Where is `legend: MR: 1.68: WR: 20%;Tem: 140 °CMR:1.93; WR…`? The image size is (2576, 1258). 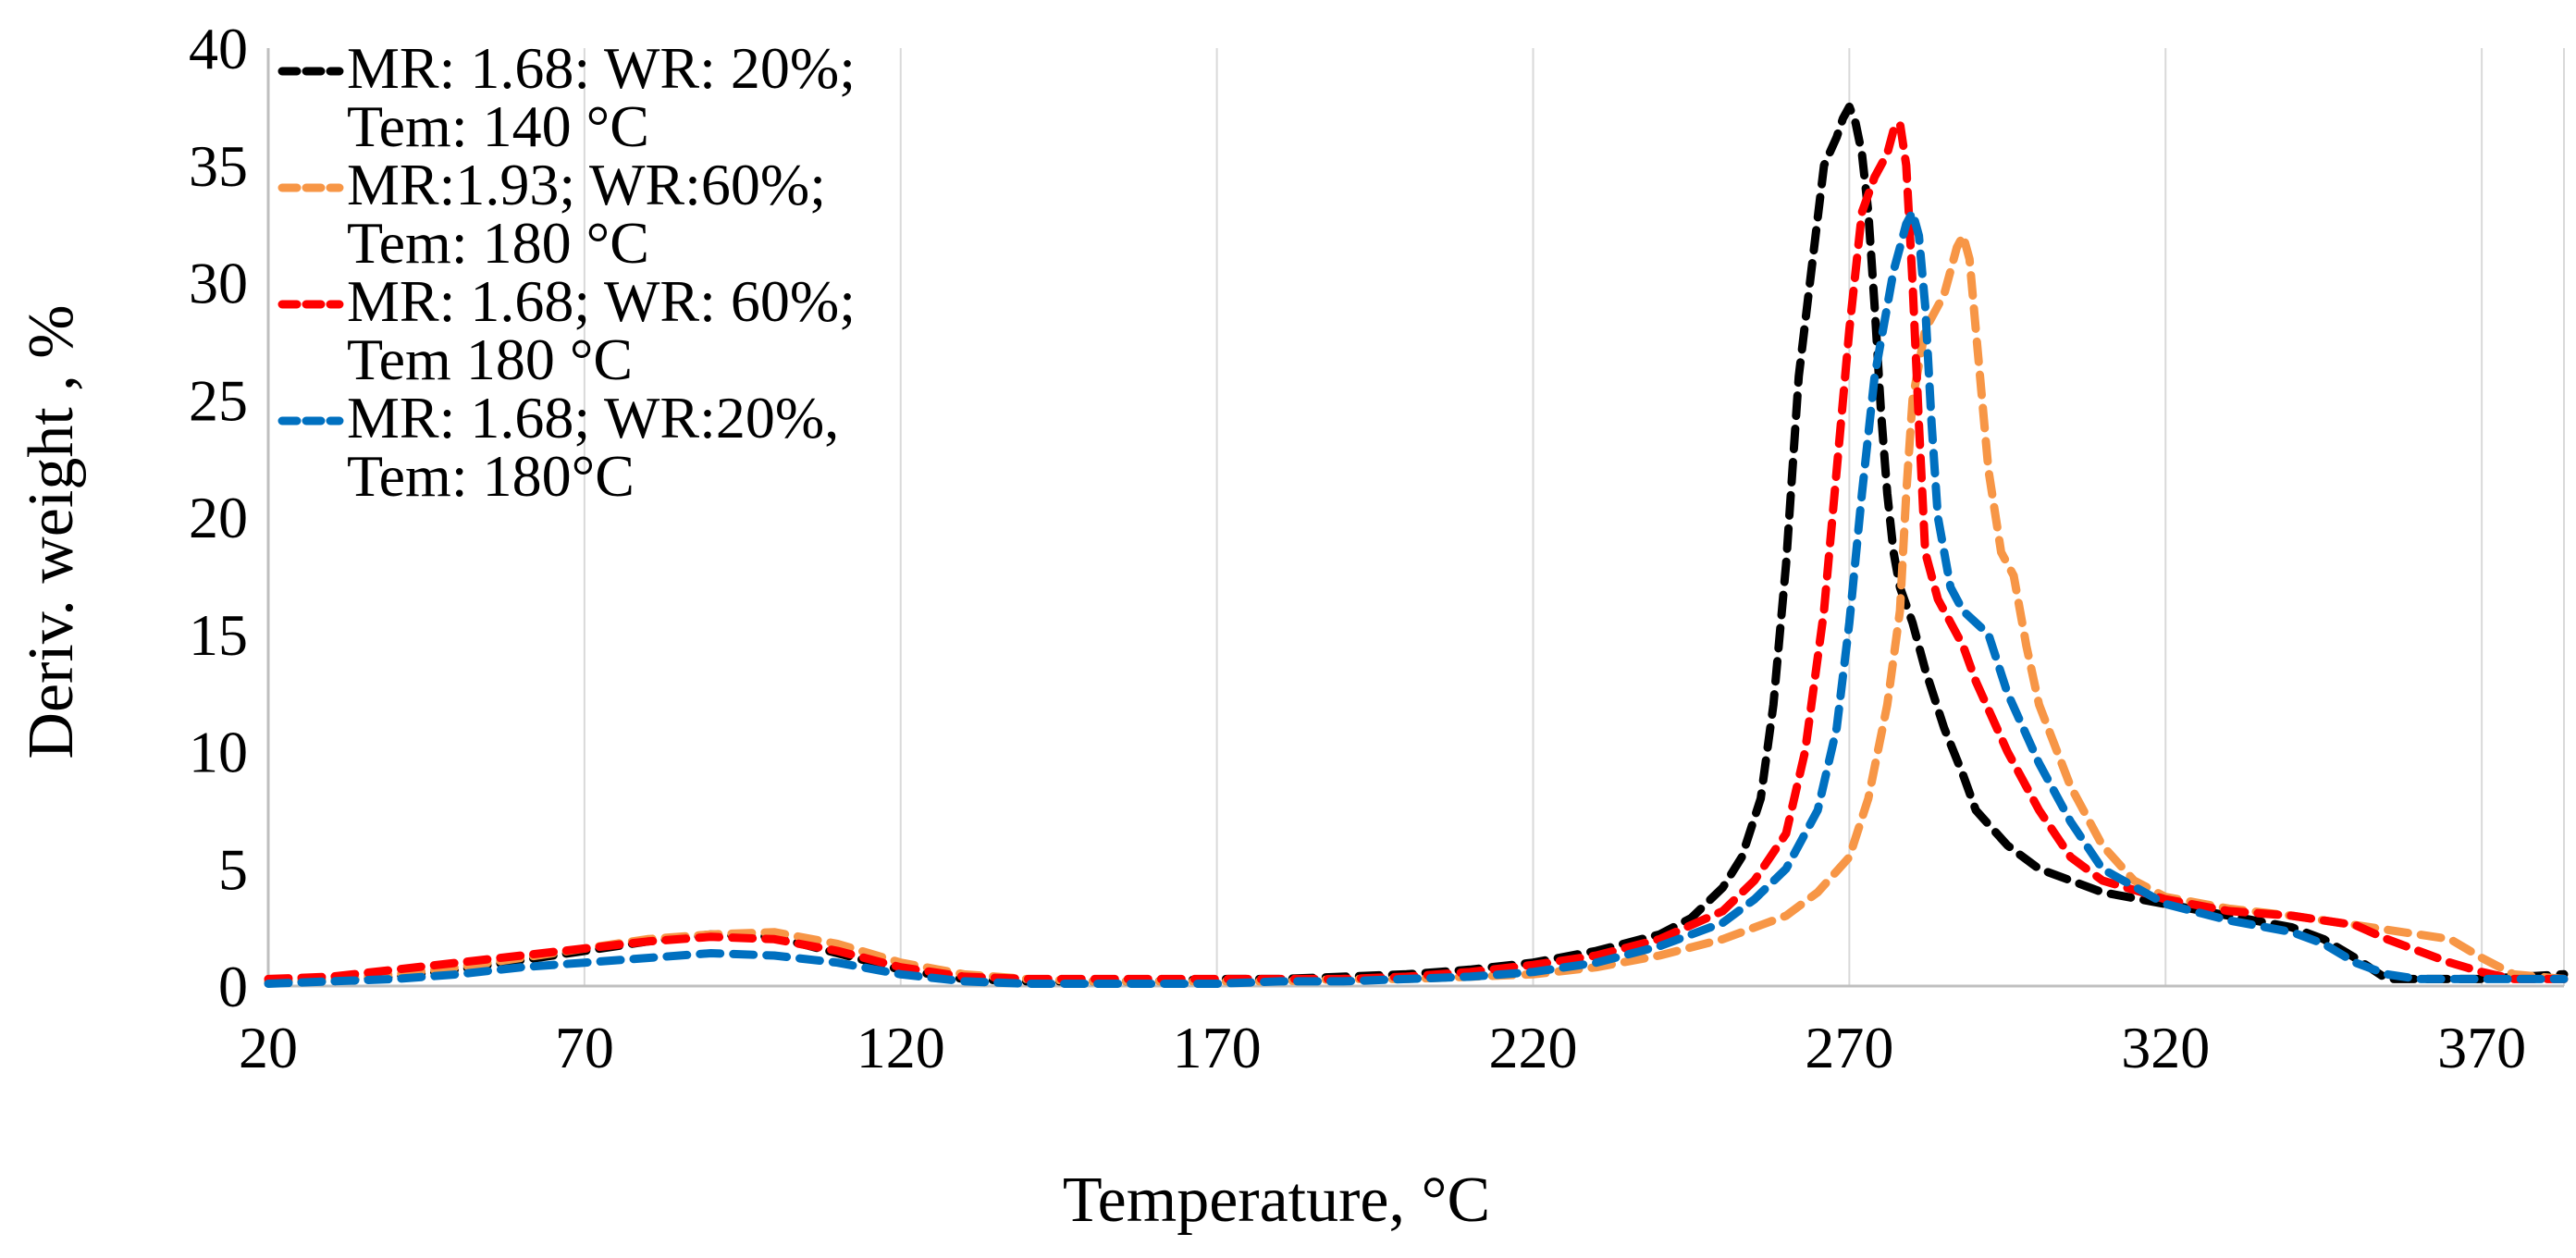 legend: MR: 1.68: WR: 20%;Tem: 140 °CMR:1.93; WR… is located at coordinates (566, 272).